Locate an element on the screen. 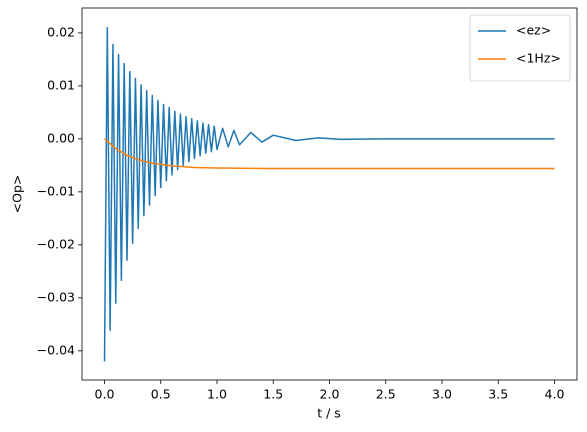 This screenshot has width=587, height=432. x-axis-label: t / s is located at coordinates (329, 413).